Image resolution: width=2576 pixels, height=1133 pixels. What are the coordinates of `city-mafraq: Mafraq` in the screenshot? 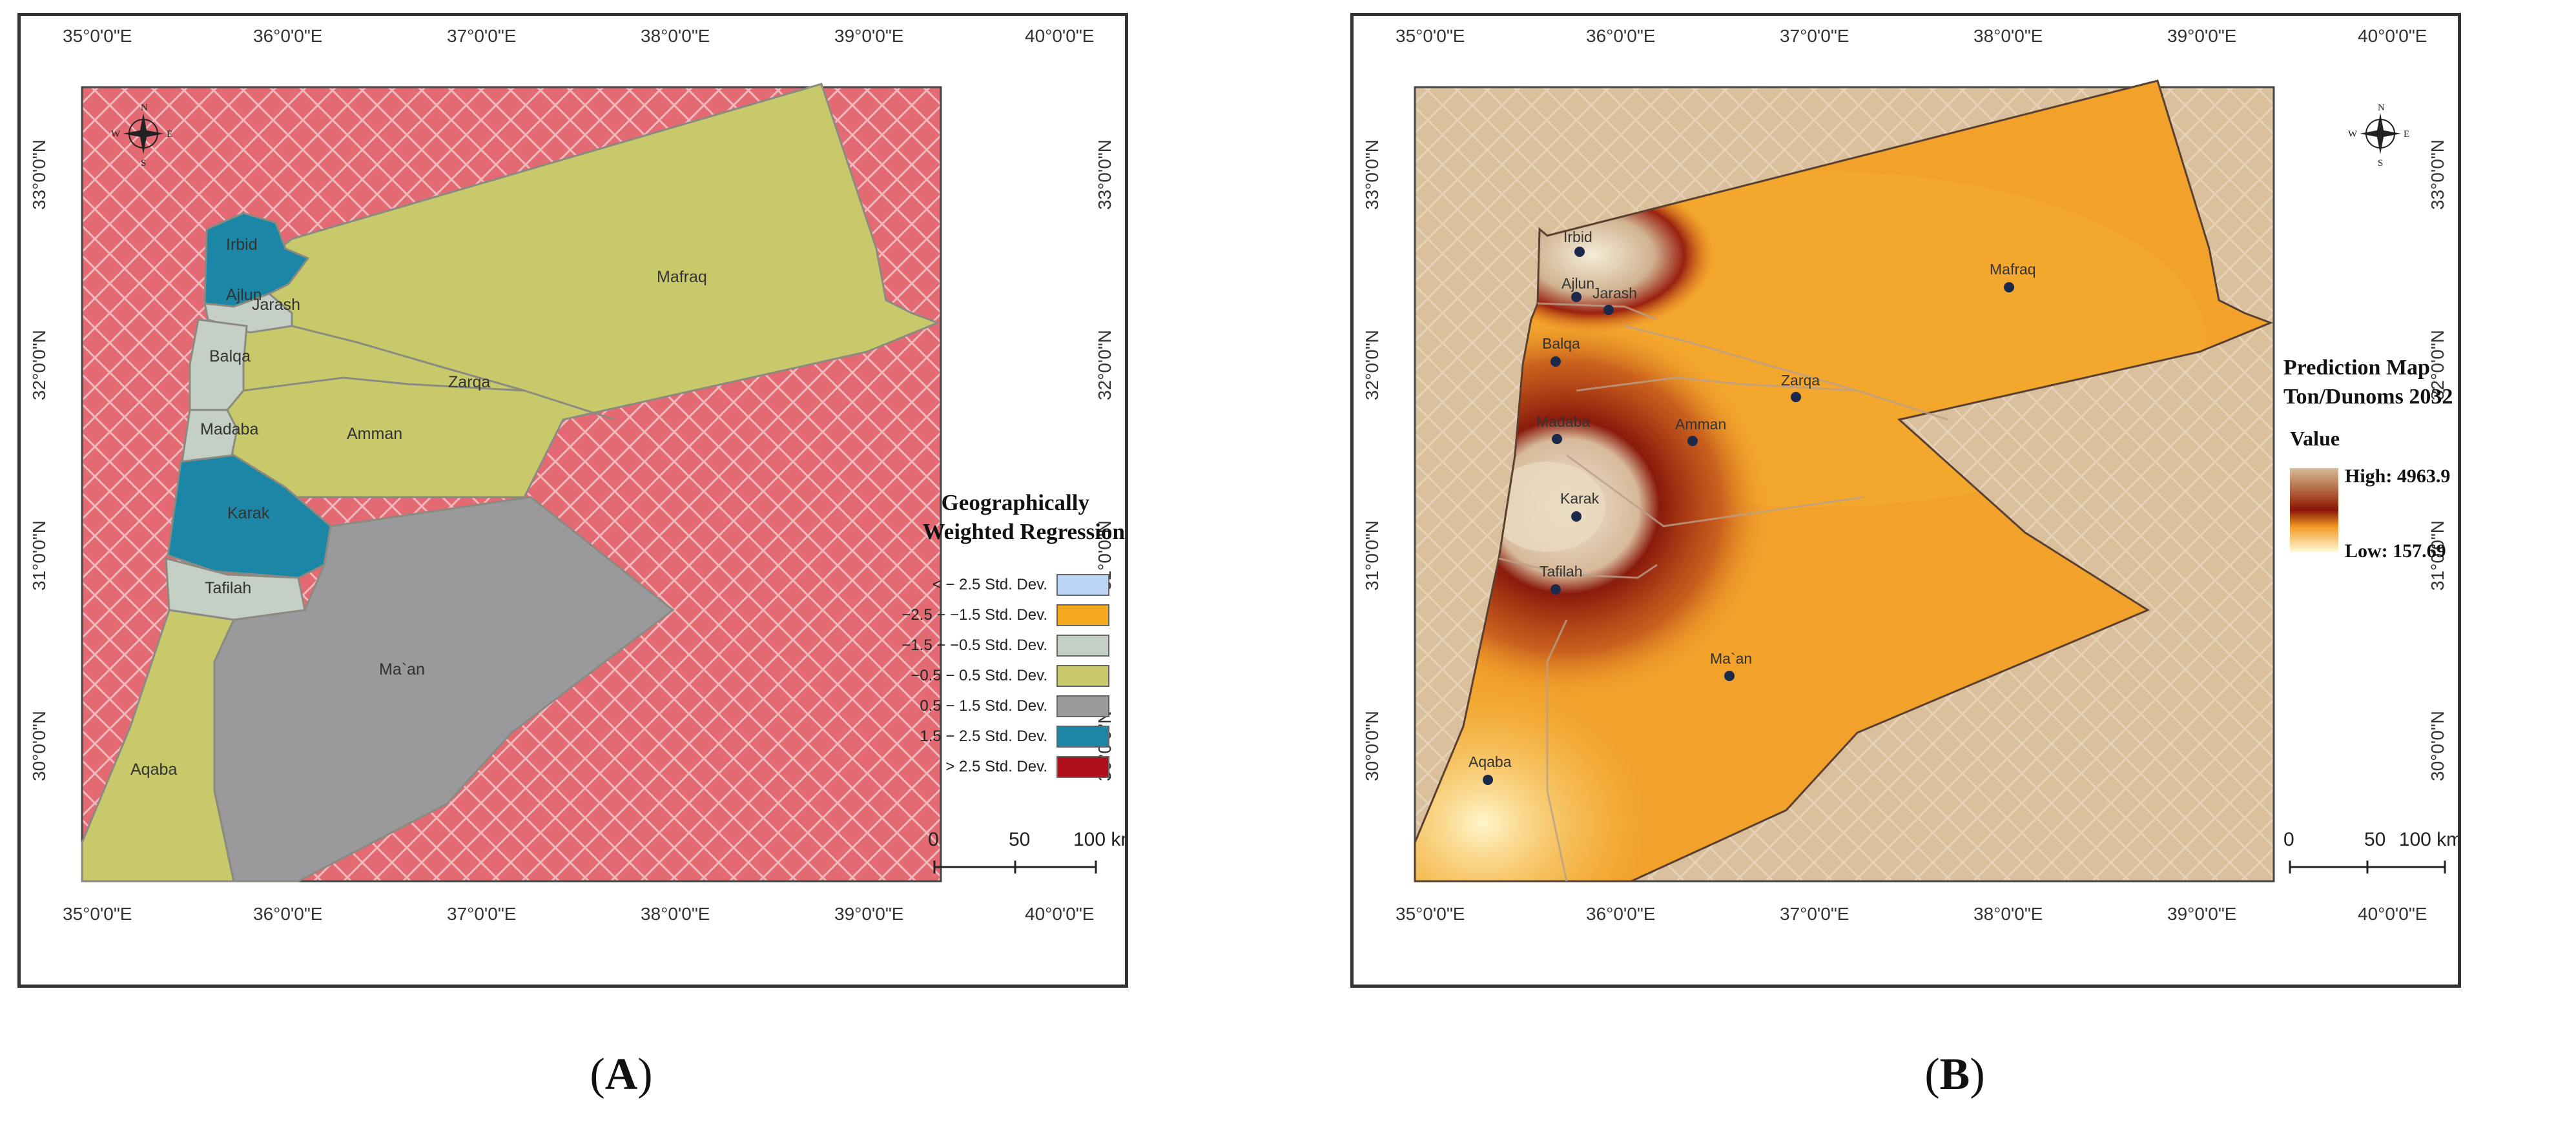 It's located at (2013, 276).